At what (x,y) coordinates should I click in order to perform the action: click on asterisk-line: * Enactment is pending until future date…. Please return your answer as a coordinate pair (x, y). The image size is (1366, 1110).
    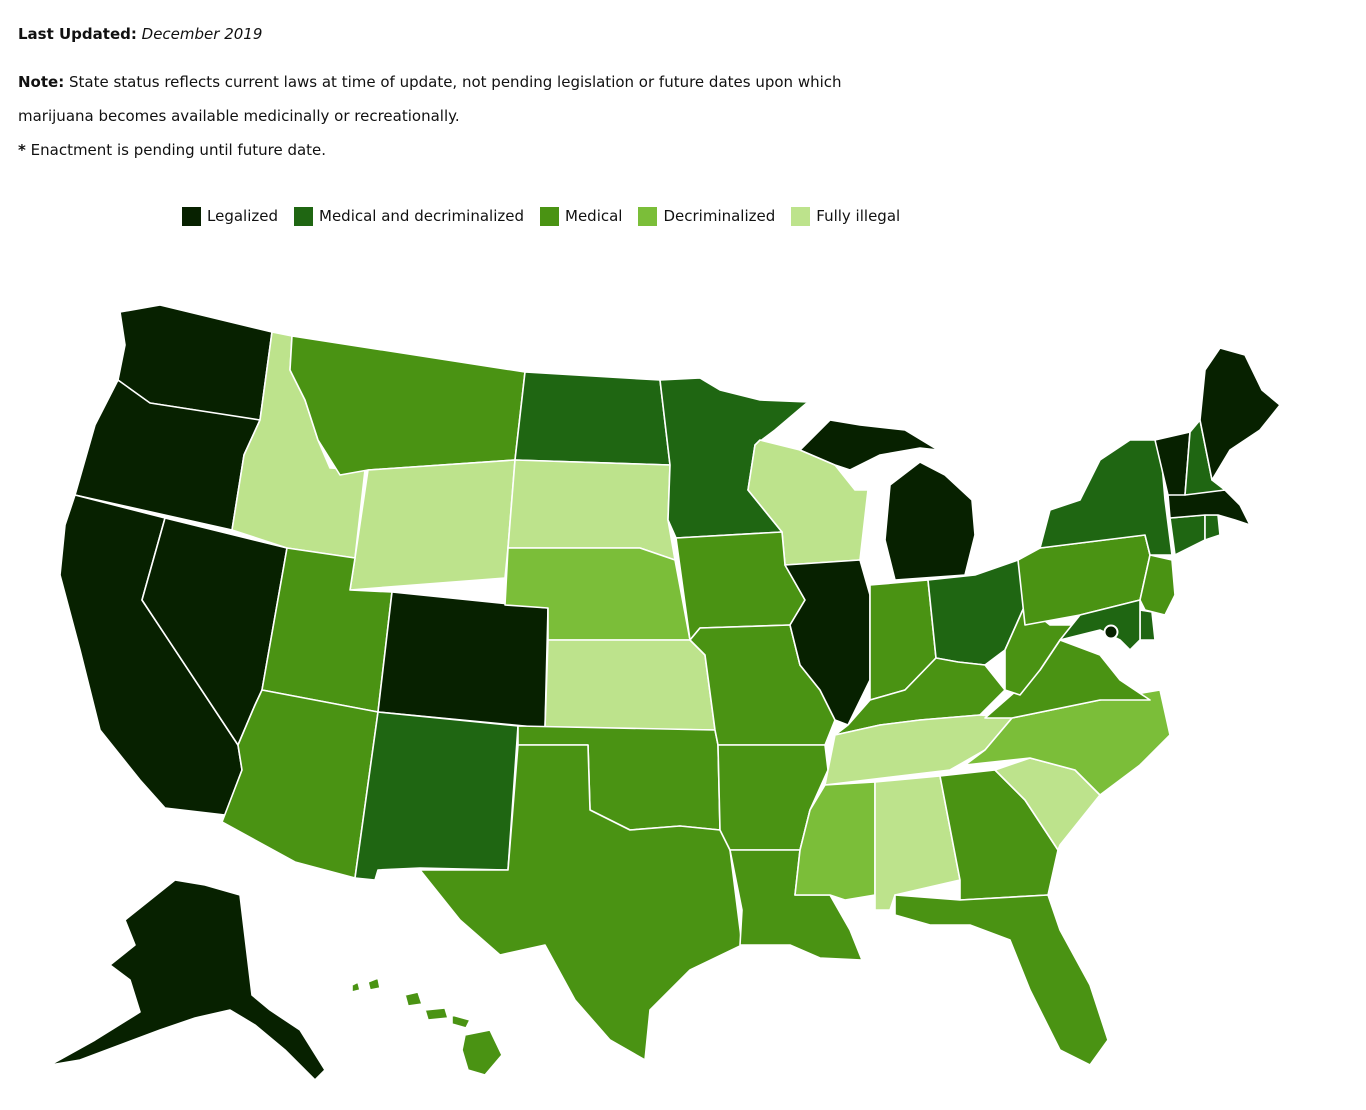
    Looking at the image, I should click on (172, 150).